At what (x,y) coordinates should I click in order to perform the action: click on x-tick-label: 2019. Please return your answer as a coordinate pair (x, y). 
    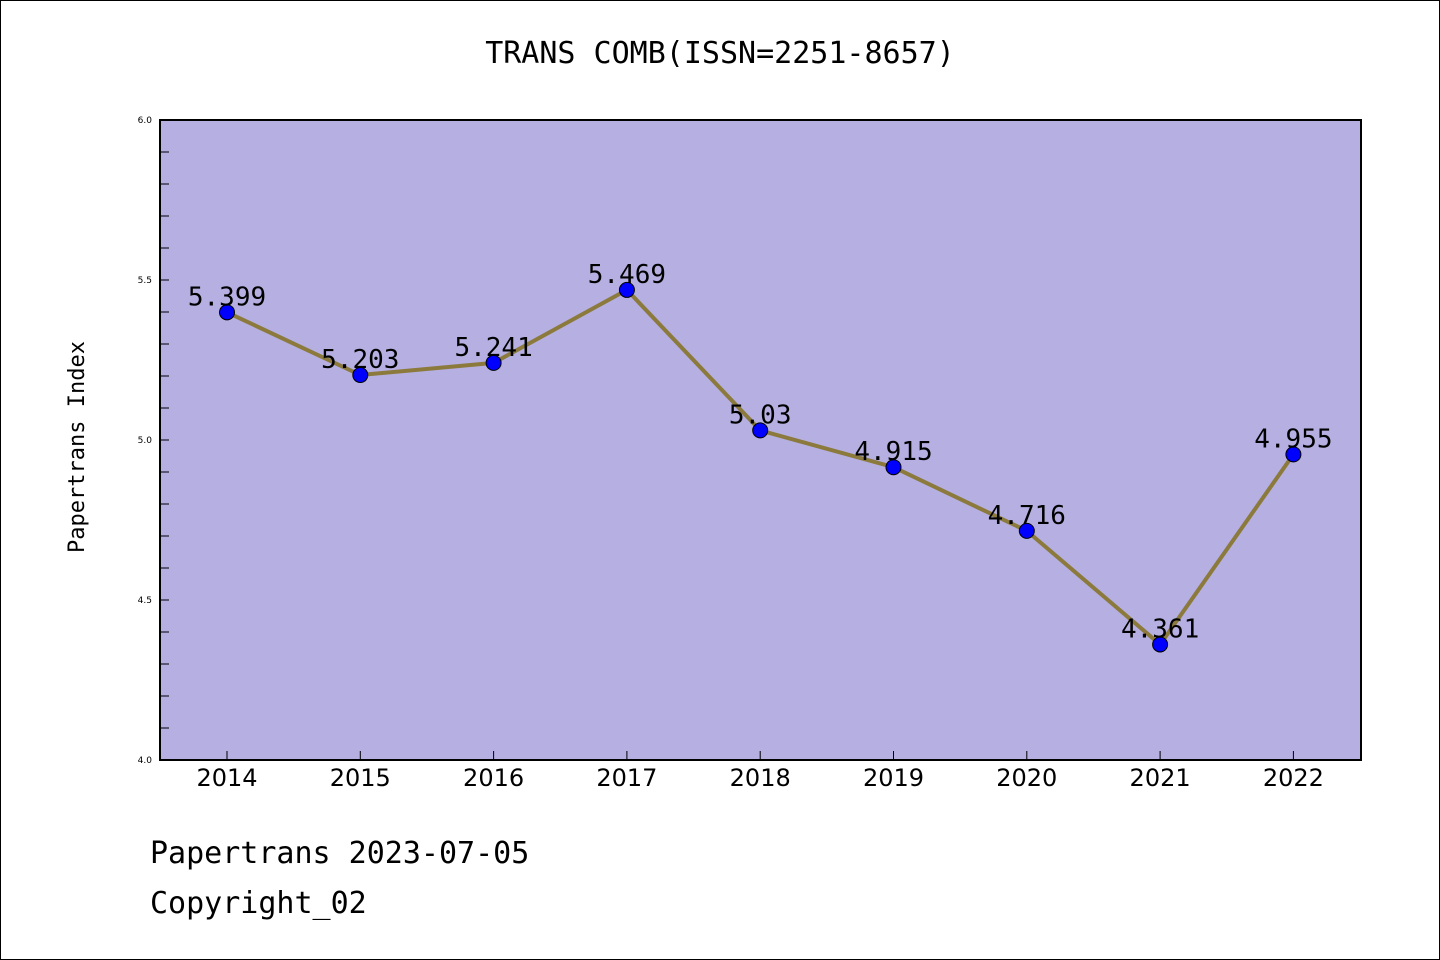
    Looking at the image, I should click on (893, 778).